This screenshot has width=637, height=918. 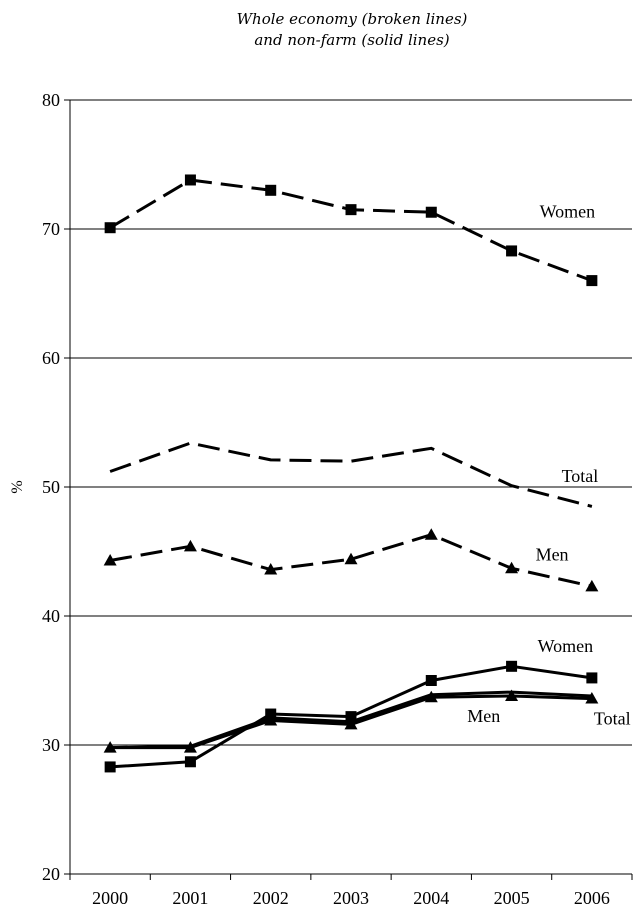 I want to click on y-tick-labels: 20 30 40 50 60 70 80, so click(x=51, y=487).